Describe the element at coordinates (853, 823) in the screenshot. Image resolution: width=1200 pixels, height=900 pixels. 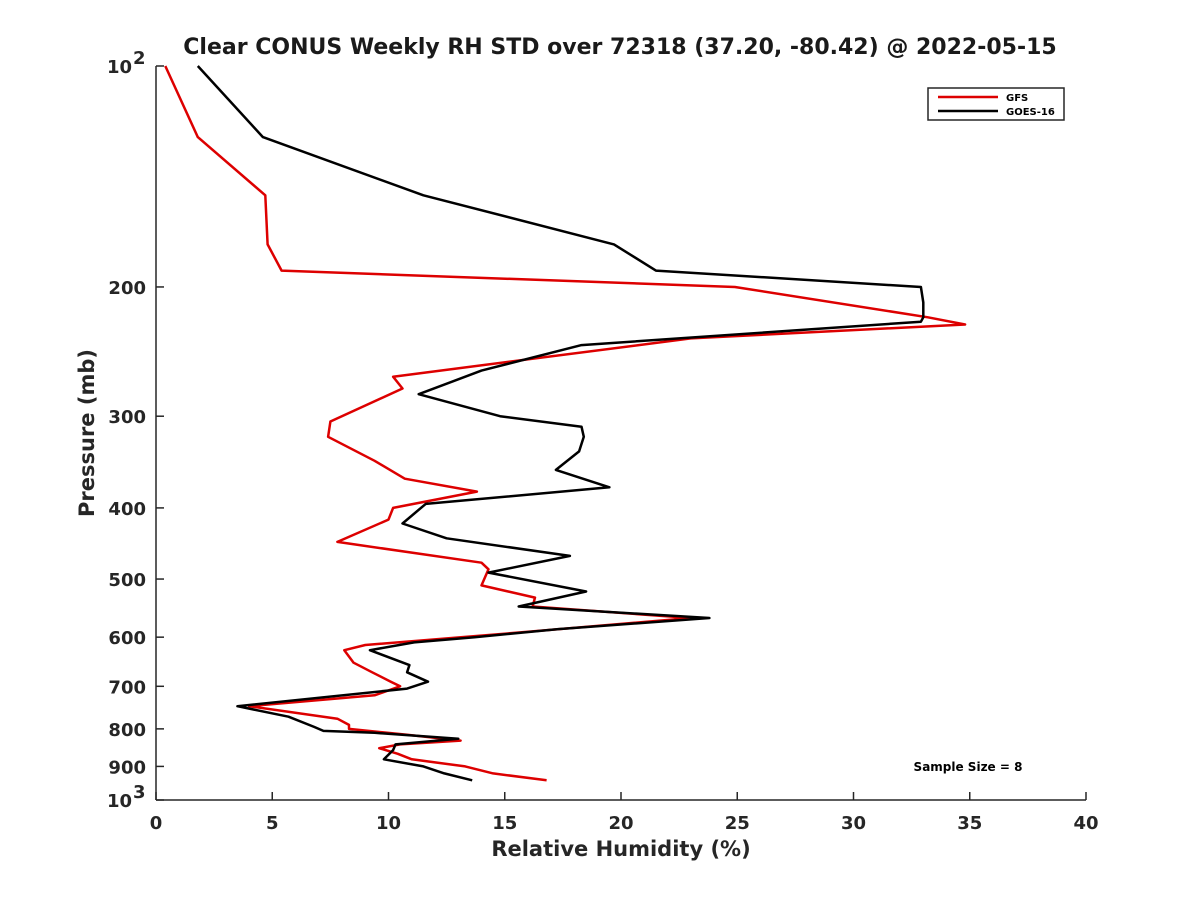
I see `x-tick-label: 30` at that location.